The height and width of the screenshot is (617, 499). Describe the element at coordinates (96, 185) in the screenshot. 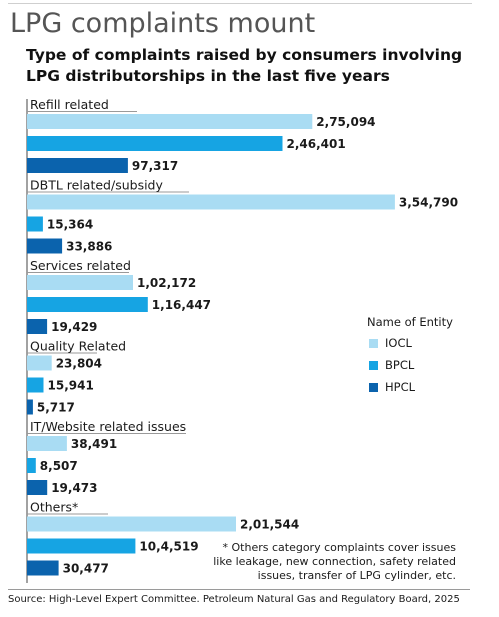

I see `category-label-dbtl-related-subsidy: DBTL related/subsidy` at that location.